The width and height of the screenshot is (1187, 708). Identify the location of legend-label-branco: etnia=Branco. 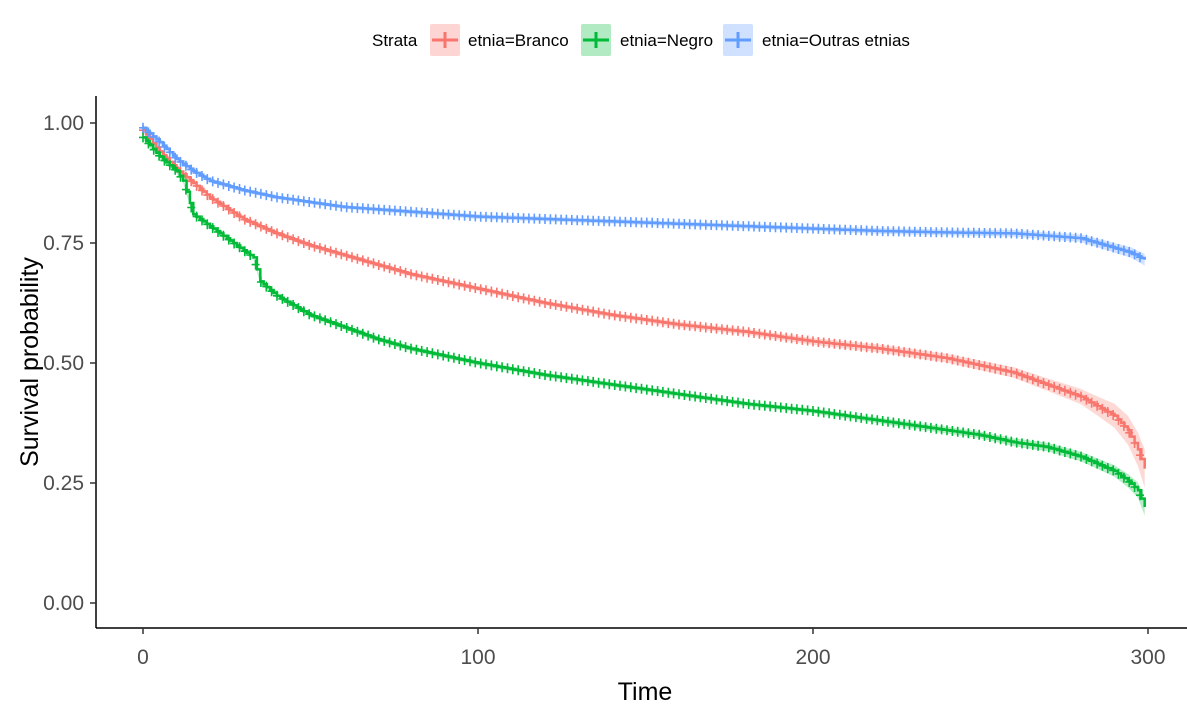
(518, 40).